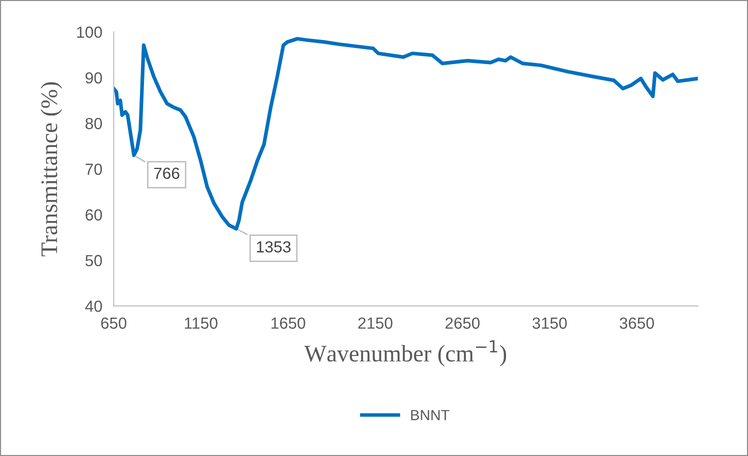 This screenshot has height=456, width=748. I want to click on y-tick-label: 80, so click(94, 124).